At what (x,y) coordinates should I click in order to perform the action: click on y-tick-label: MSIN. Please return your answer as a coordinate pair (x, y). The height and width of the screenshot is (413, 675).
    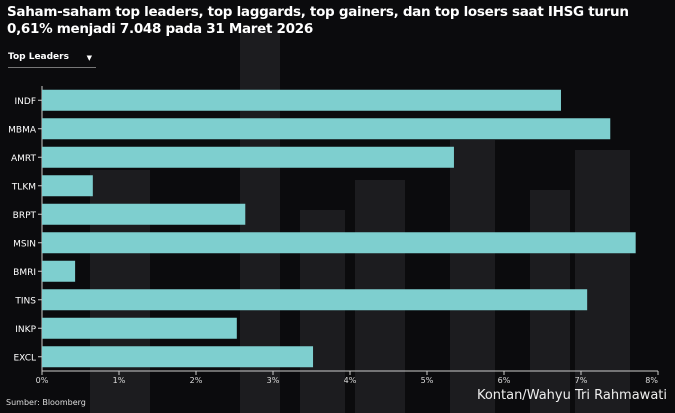
    Looking at the image, I should click on (24, 244).